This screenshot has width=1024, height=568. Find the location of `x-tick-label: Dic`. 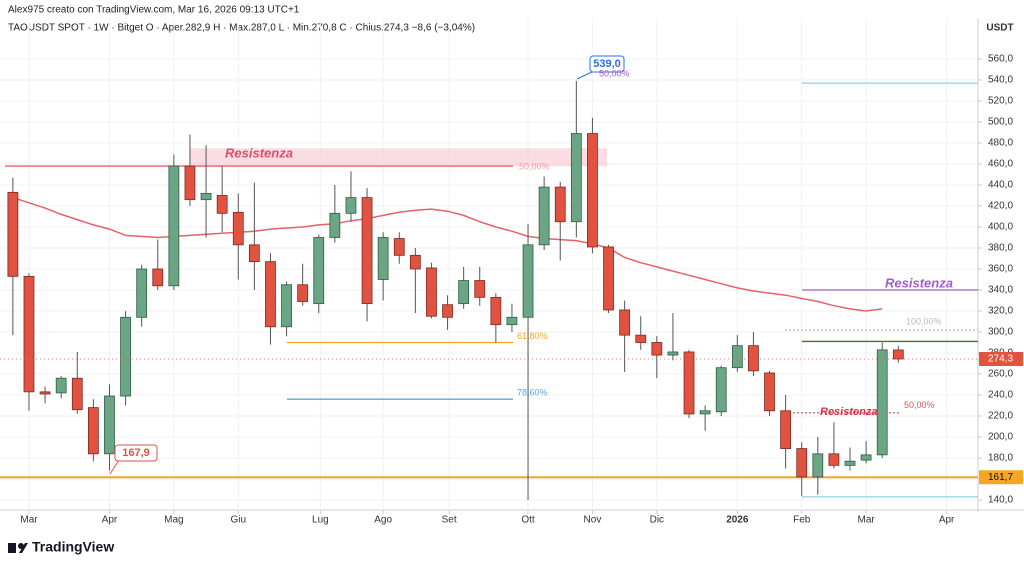

x-tick-label: Dic is located at coordinates (657, 520).